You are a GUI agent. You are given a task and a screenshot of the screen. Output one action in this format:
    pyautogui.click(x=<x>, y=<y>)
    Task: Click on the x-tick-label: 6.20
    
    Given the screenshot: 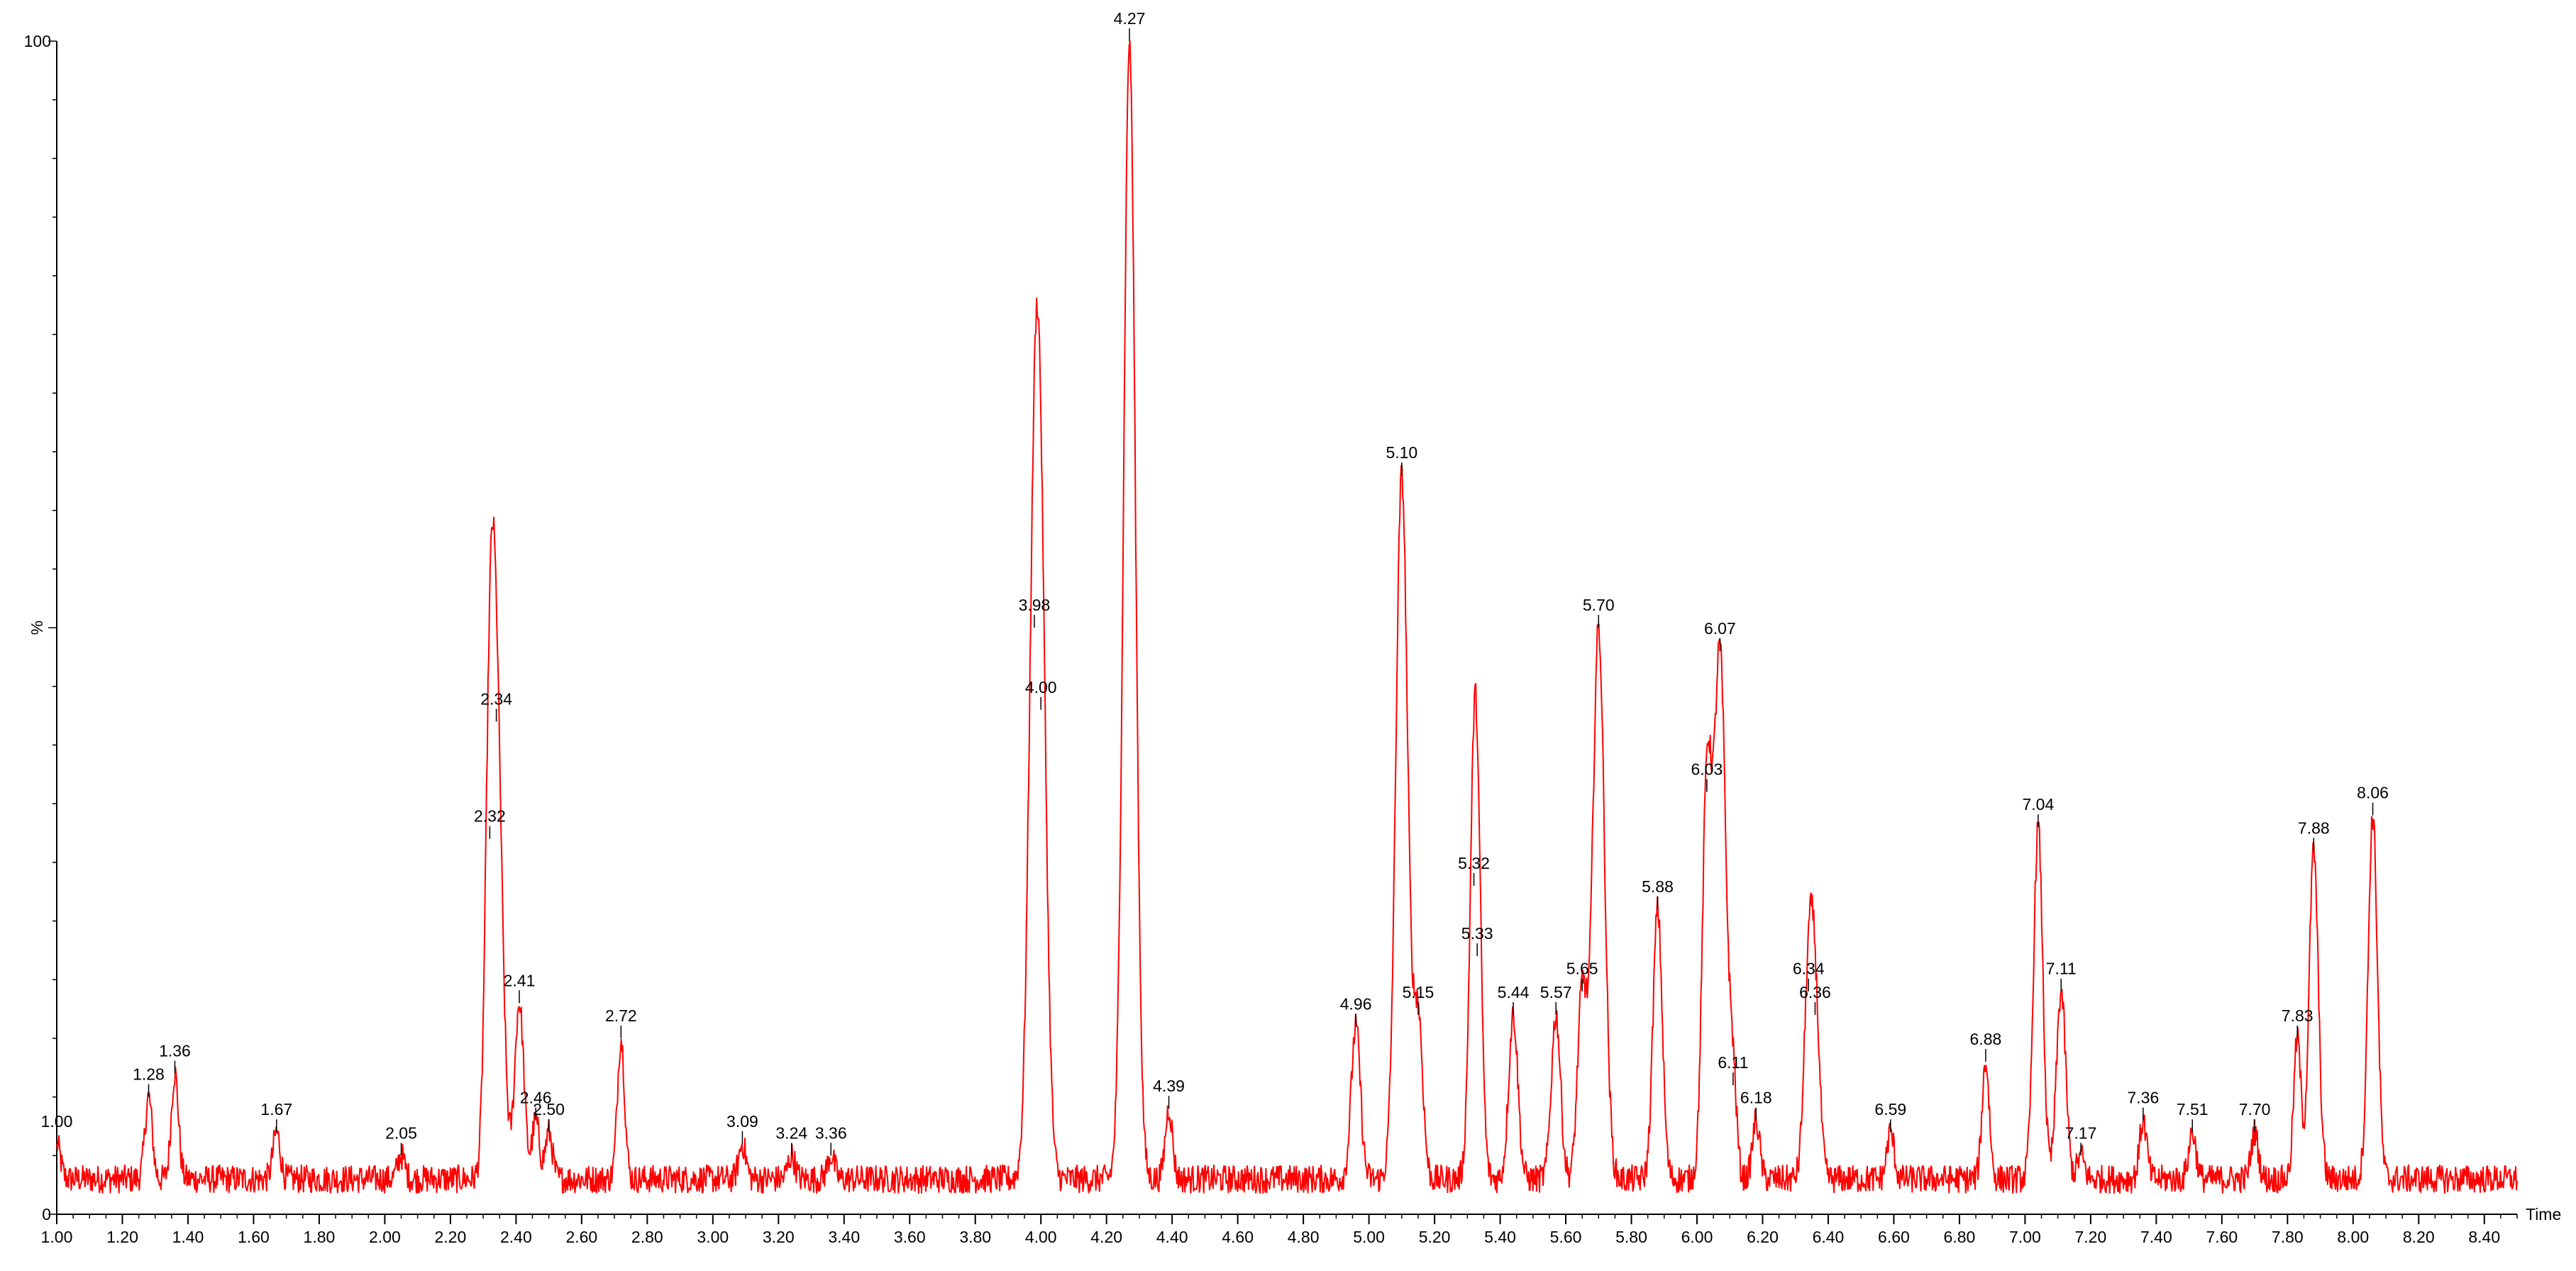 What is the action you would take?
    pyautogui.click(x=1763, y=1237)
    